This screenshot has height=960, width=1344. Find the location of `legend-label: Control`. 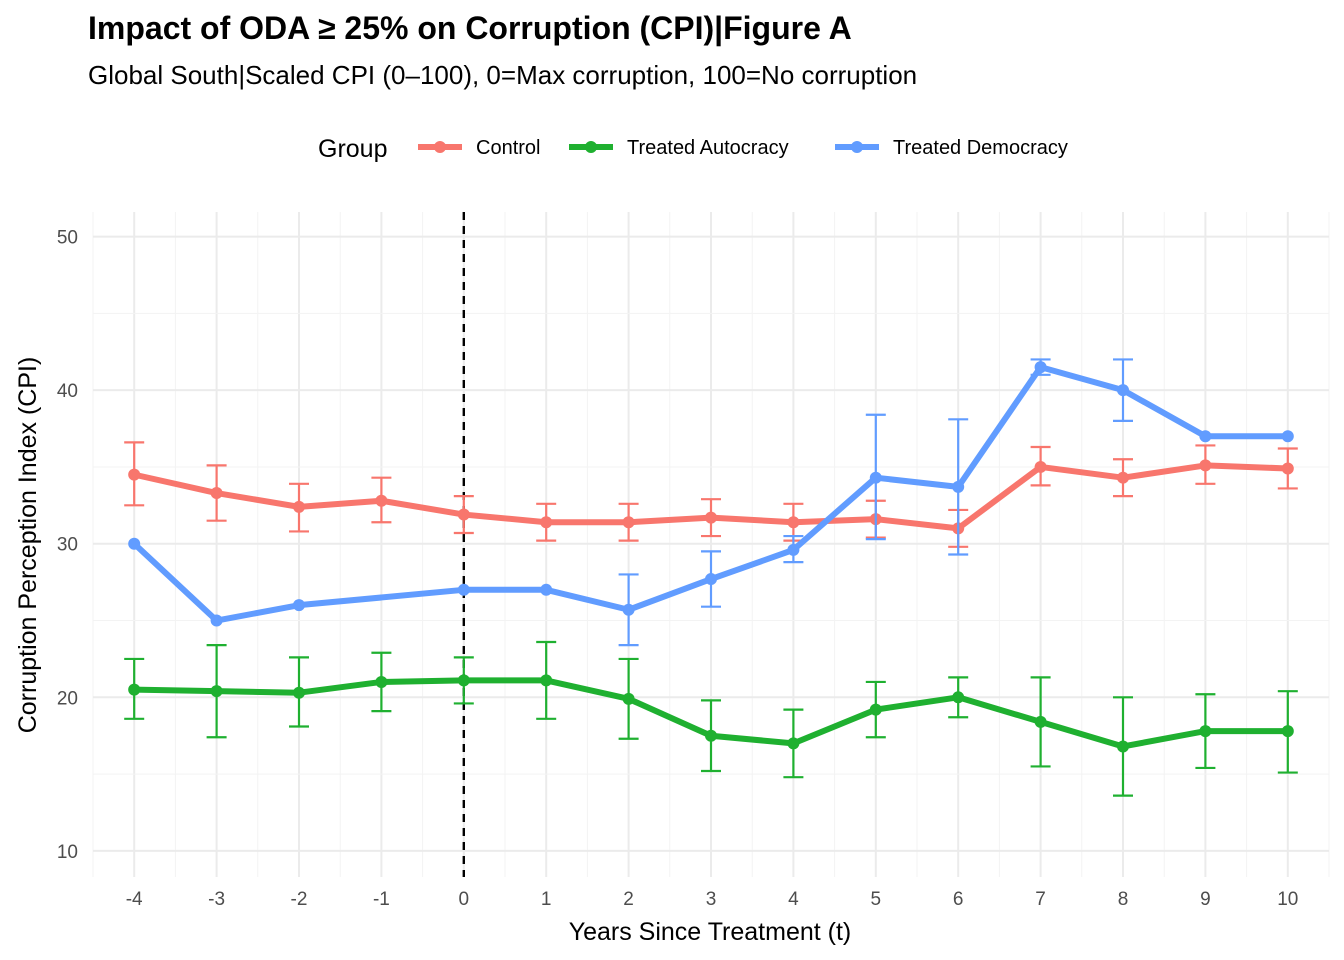

legend-label: Control is located at coordinates (508, 148).